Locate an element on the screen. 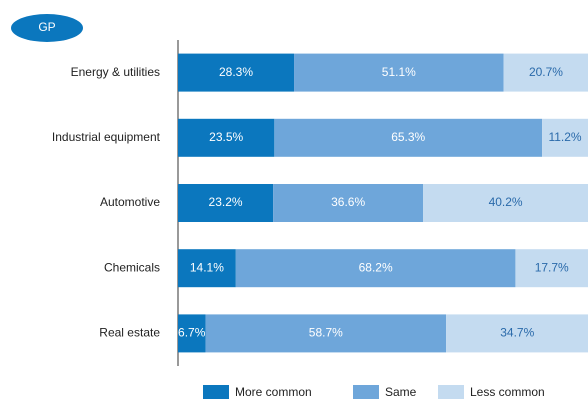 Image resolution: width=588 pixels, height=401 pixels. category-label: Energy & utilities is located at coordinates (115, 72).